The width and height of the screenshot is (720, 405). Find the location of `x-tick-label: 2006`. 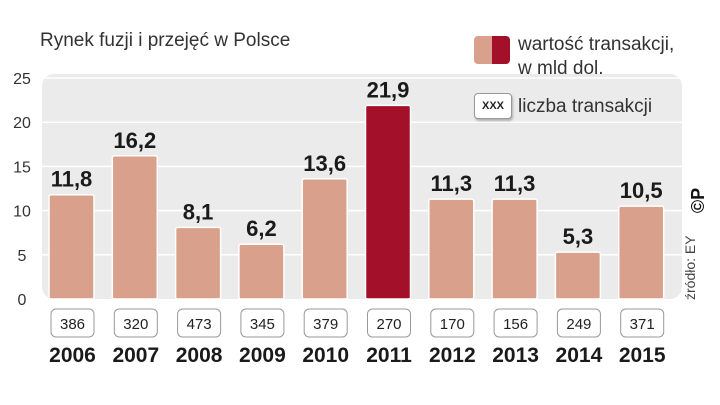

x-tick-label: 2006 is located at coordinates (72, 355).